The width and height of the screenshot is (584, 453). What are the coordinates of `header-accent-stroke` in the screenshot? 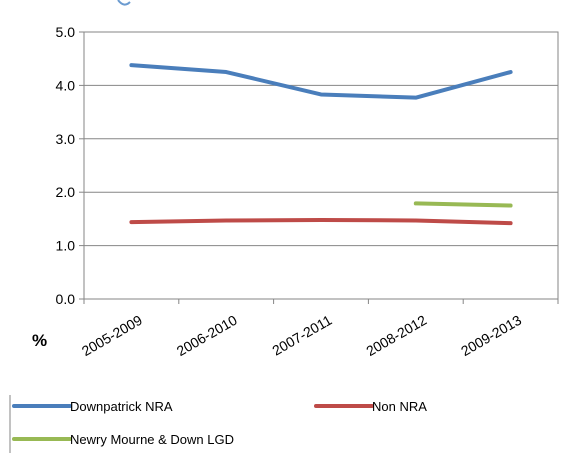 It's located at (124, 3).